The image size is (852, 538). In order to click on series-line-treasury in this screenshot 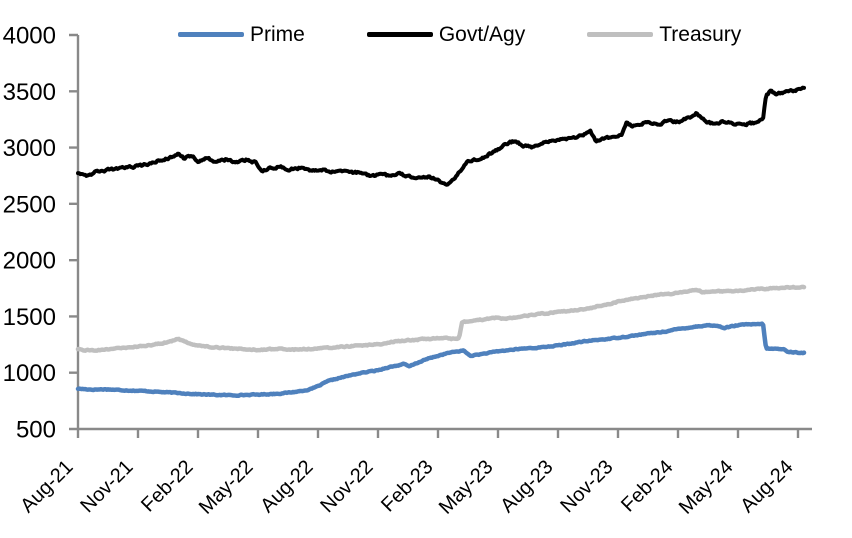, I will do `click(441, 318)`.